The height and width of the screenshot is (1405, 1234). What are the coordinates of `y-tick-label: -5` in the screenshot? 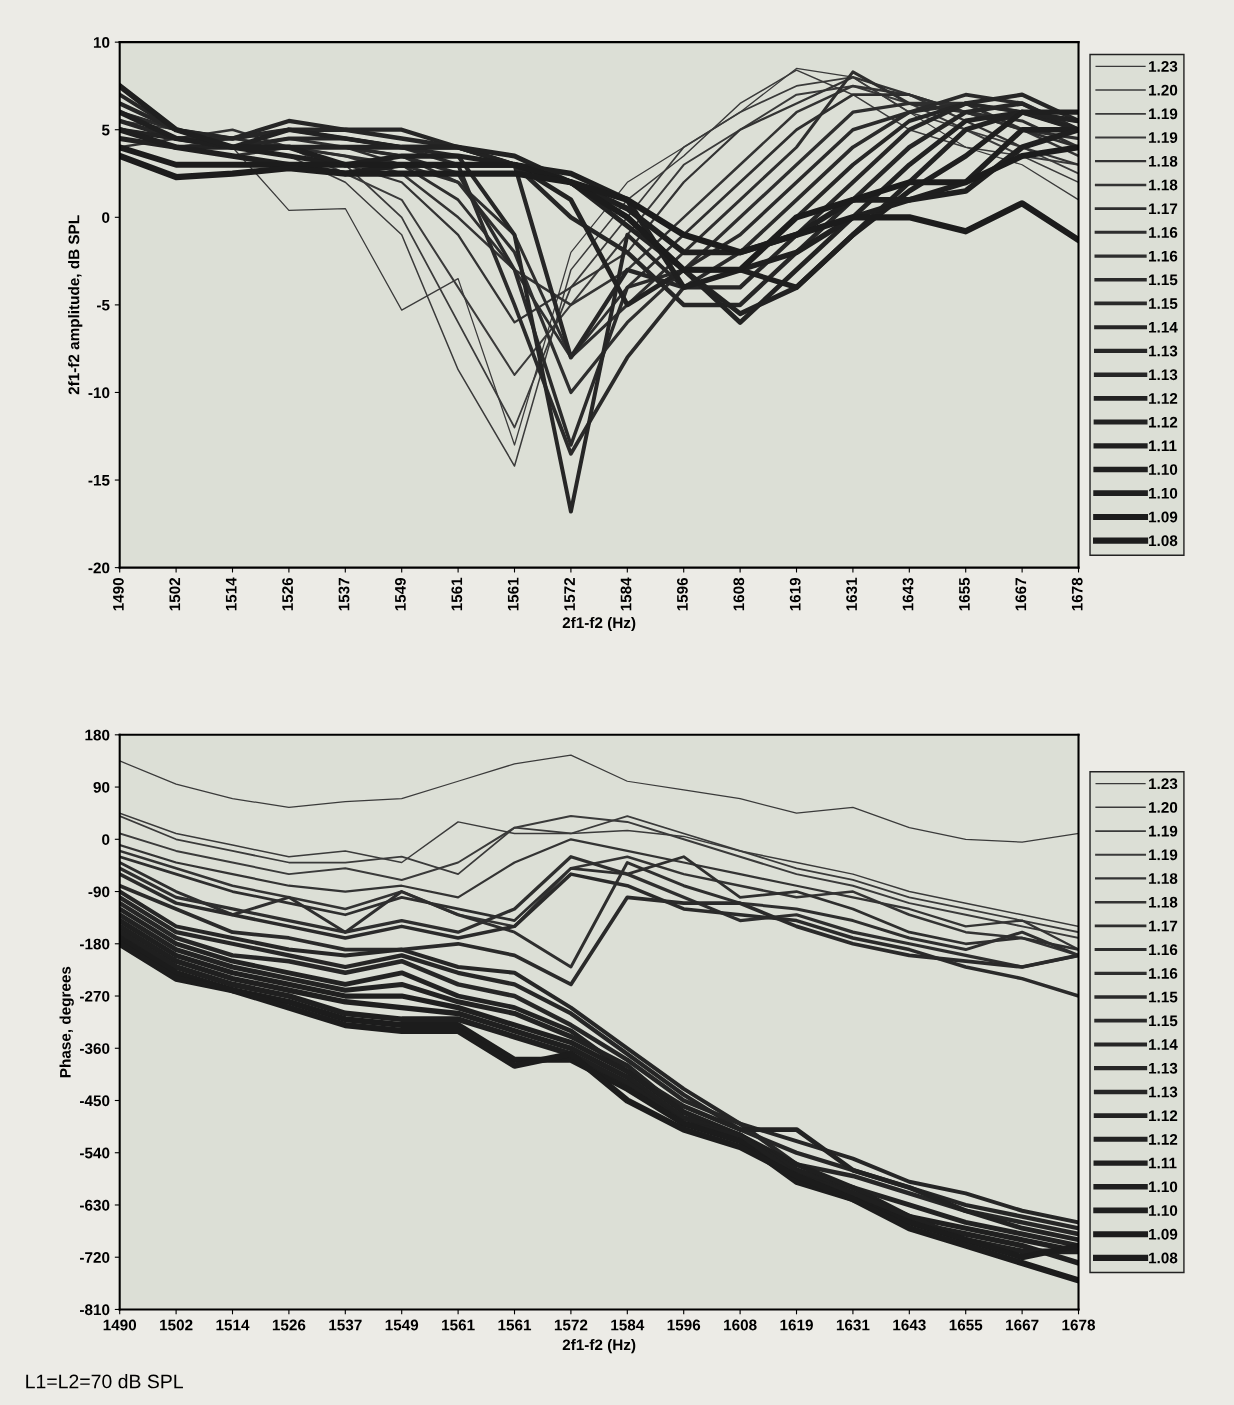 It's located at (103, 305).